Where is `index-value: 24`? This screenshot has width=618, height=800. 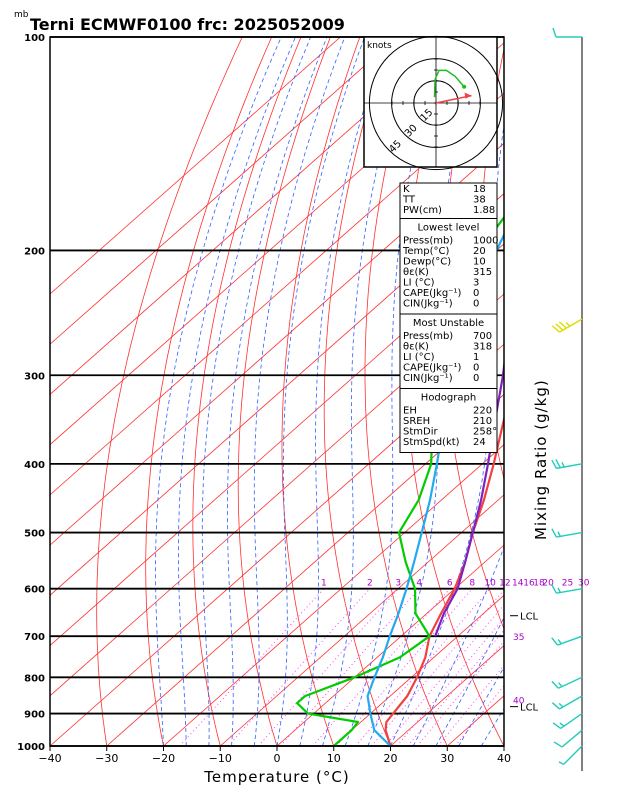
index-value: 24 is located at coordinates (479, 442).